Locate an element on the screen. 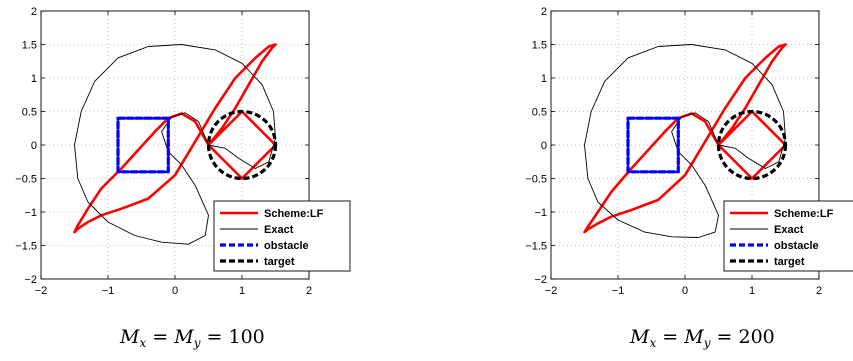 Image resolution: width=853 pixels, height=361 pixels. caption-left: Mx = My = 100 is located at coordinates (192, 338).